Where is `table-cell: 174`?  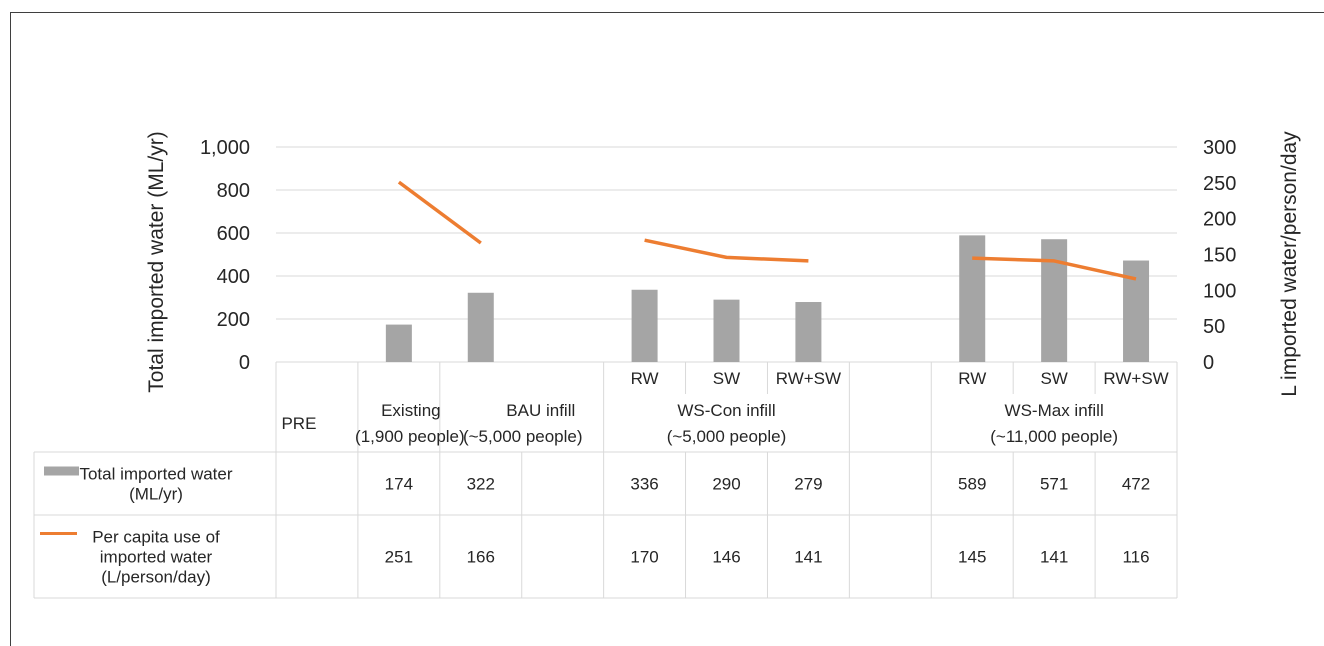
table-cell: 174 is located at coordinates (399, 484).